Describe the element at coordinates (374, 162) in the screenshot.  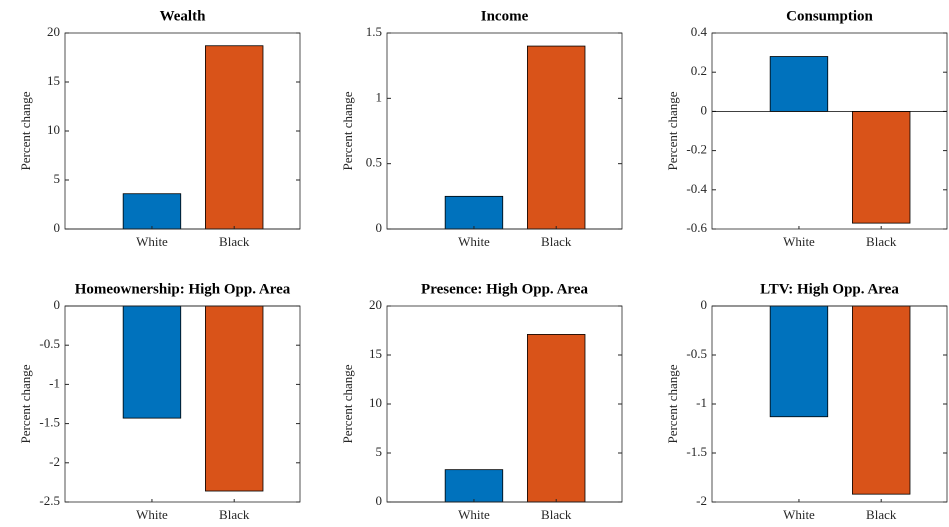
I see `y-tick-label: 0.5` at that location.